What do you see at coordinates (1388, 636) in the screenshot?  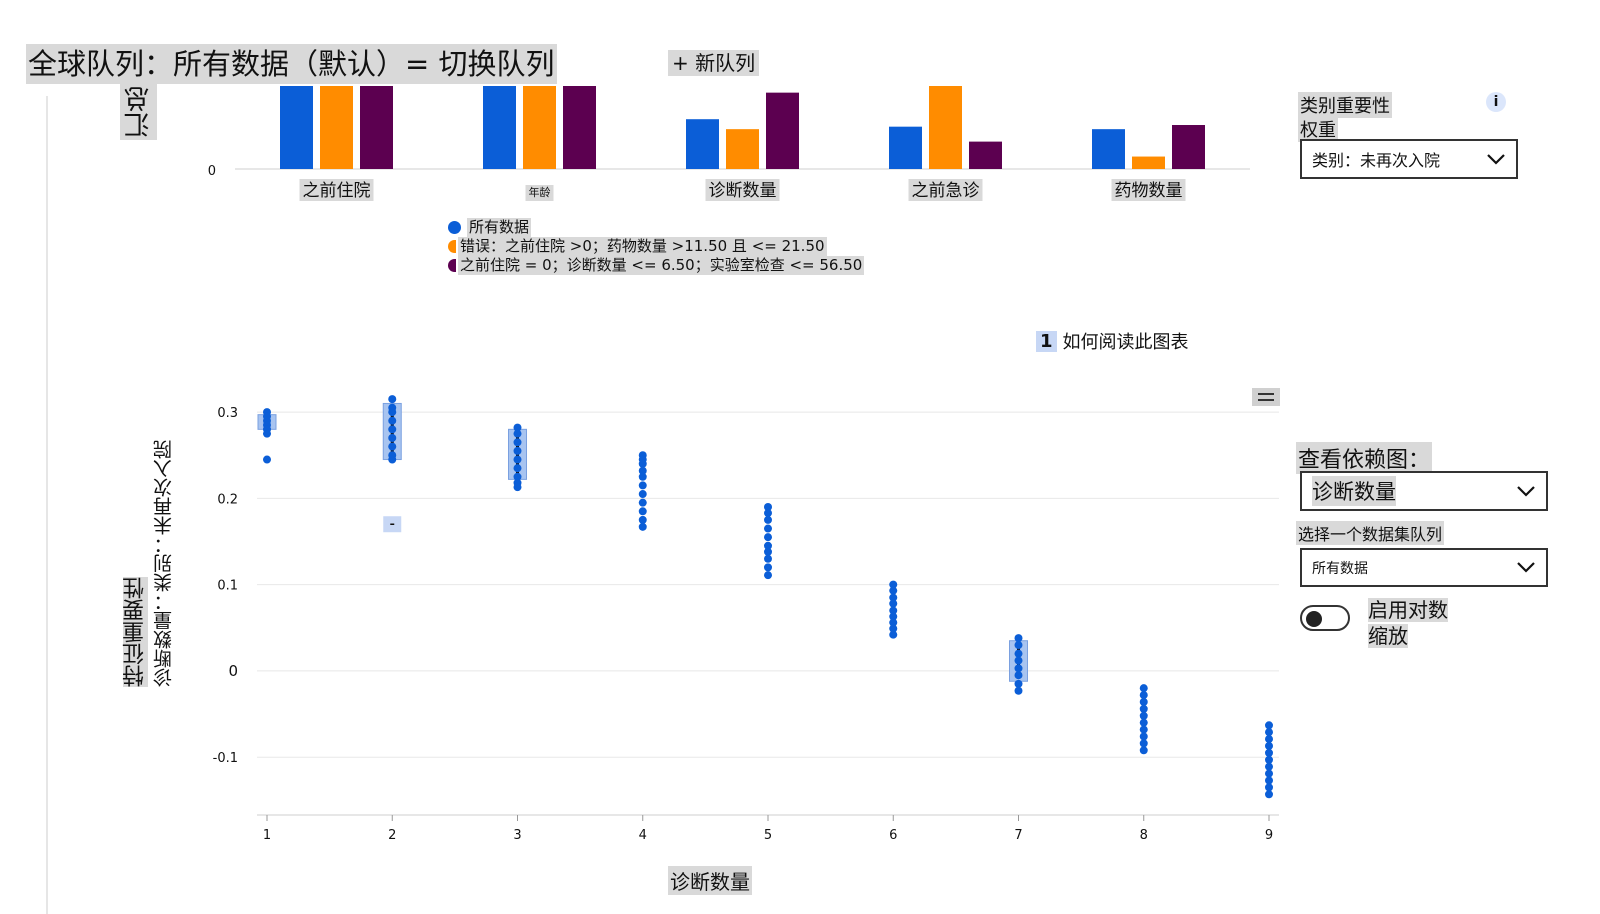 I see `log-label-line2: 缩放` at bounding box center [1388, 636].